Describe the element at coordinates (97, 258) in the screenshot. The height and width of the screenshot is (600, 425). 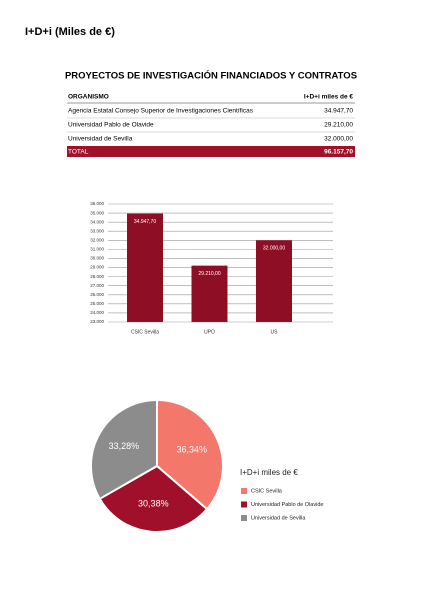
I see `y-tick-label: 30.000` at that location.